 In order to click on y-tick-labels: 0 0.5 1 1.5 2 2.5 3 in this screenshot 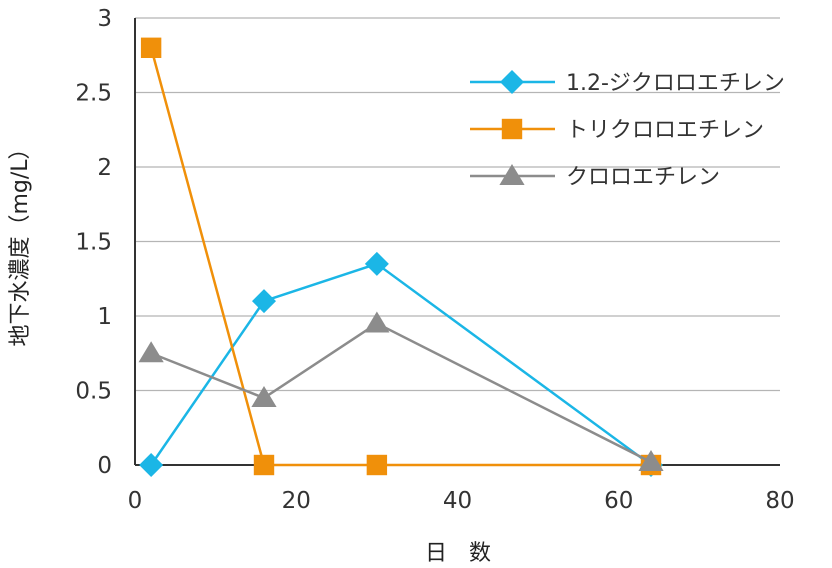, I will do `click(93, 242)`.